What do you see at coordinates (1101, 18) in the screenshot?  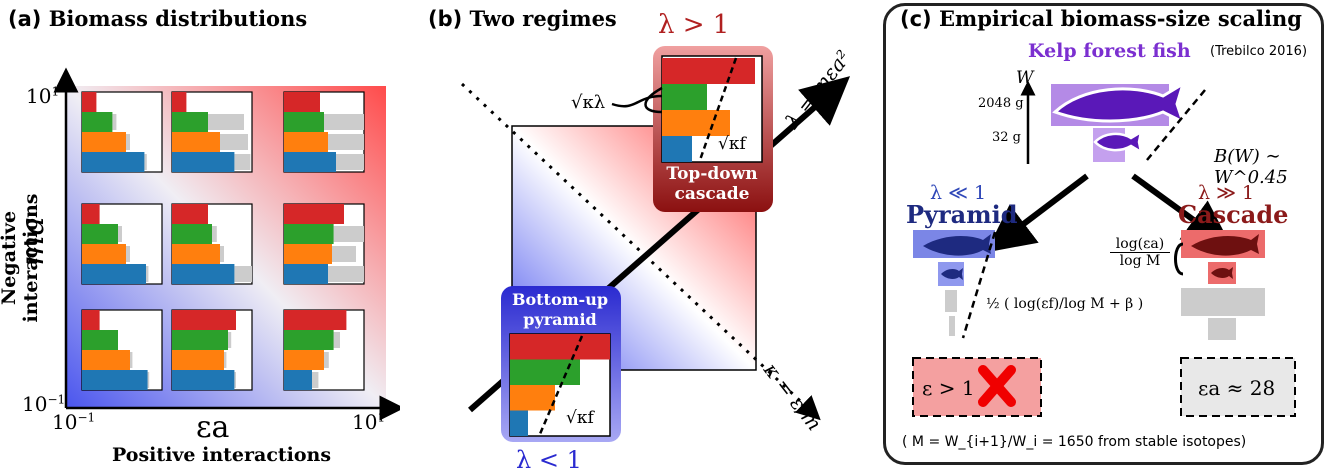 I see `panel-c-title: (c) Empirical biomass-size scaling` at bounding box center [1101, 18].